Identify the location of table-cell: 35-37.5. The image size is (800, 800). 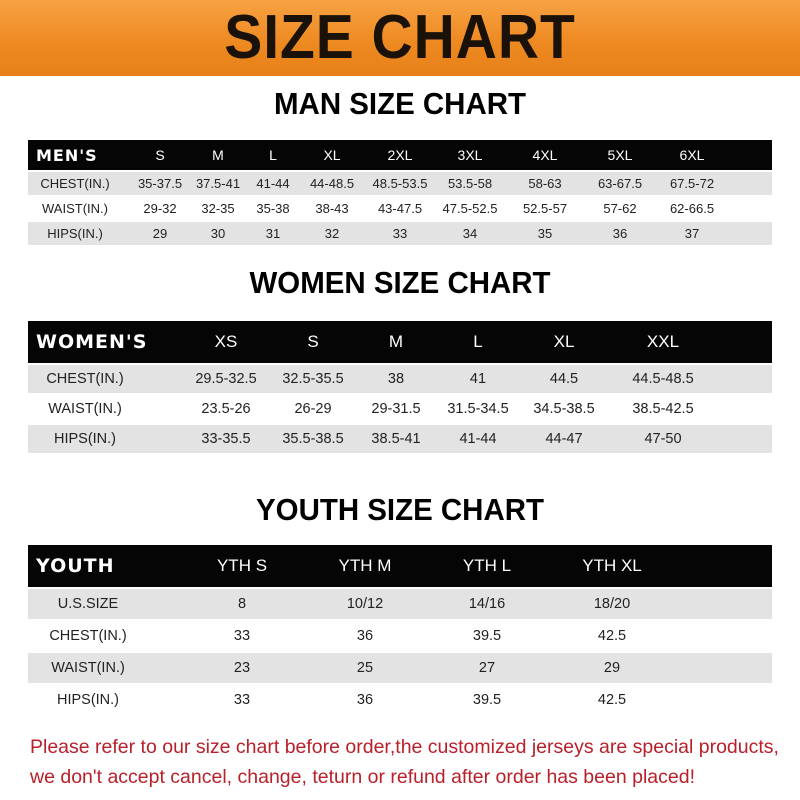
(160, 183).